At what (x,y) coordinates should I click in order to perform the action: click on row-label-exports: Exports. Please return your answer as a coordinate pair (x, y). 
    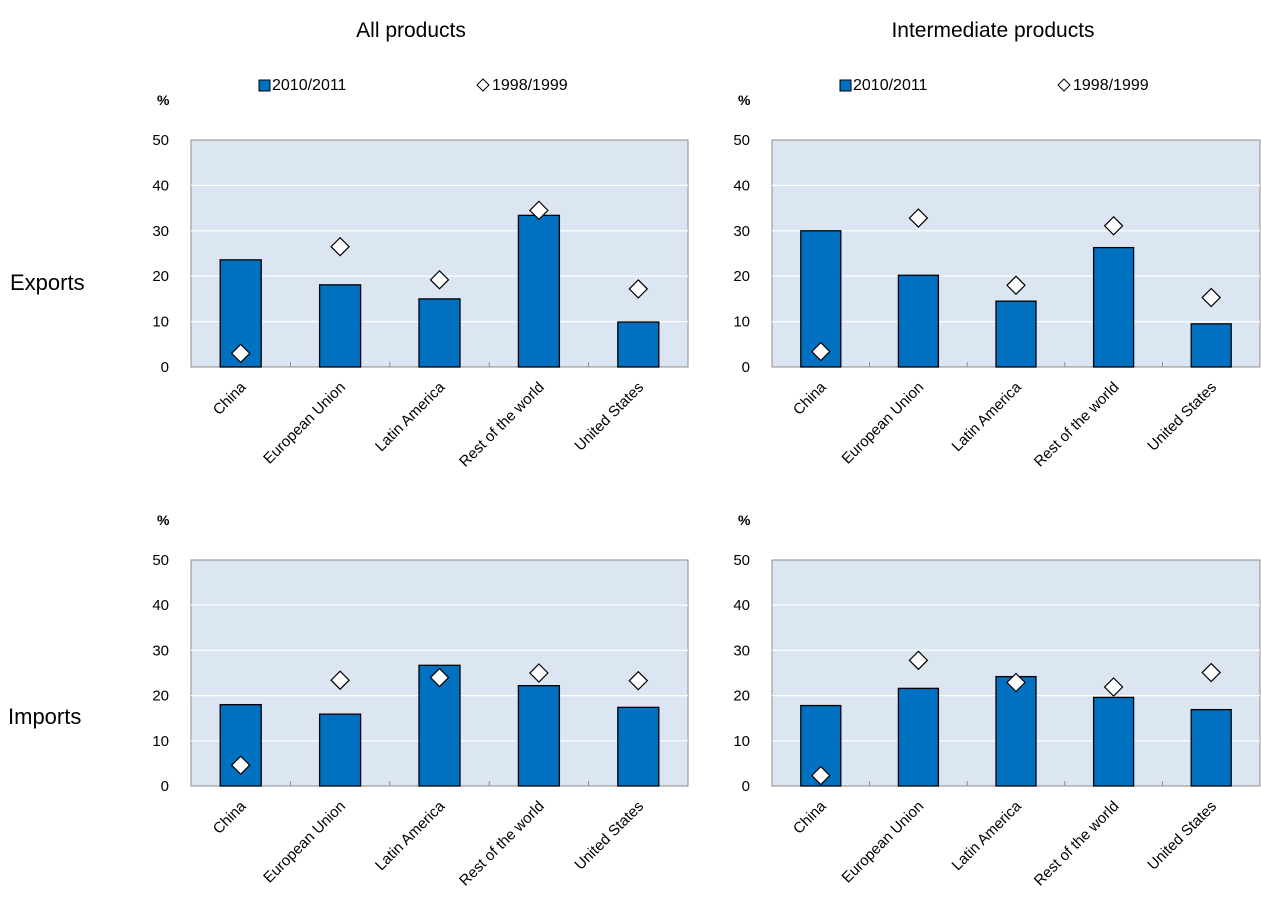
    Looking at the image, I should click on (47, 282).